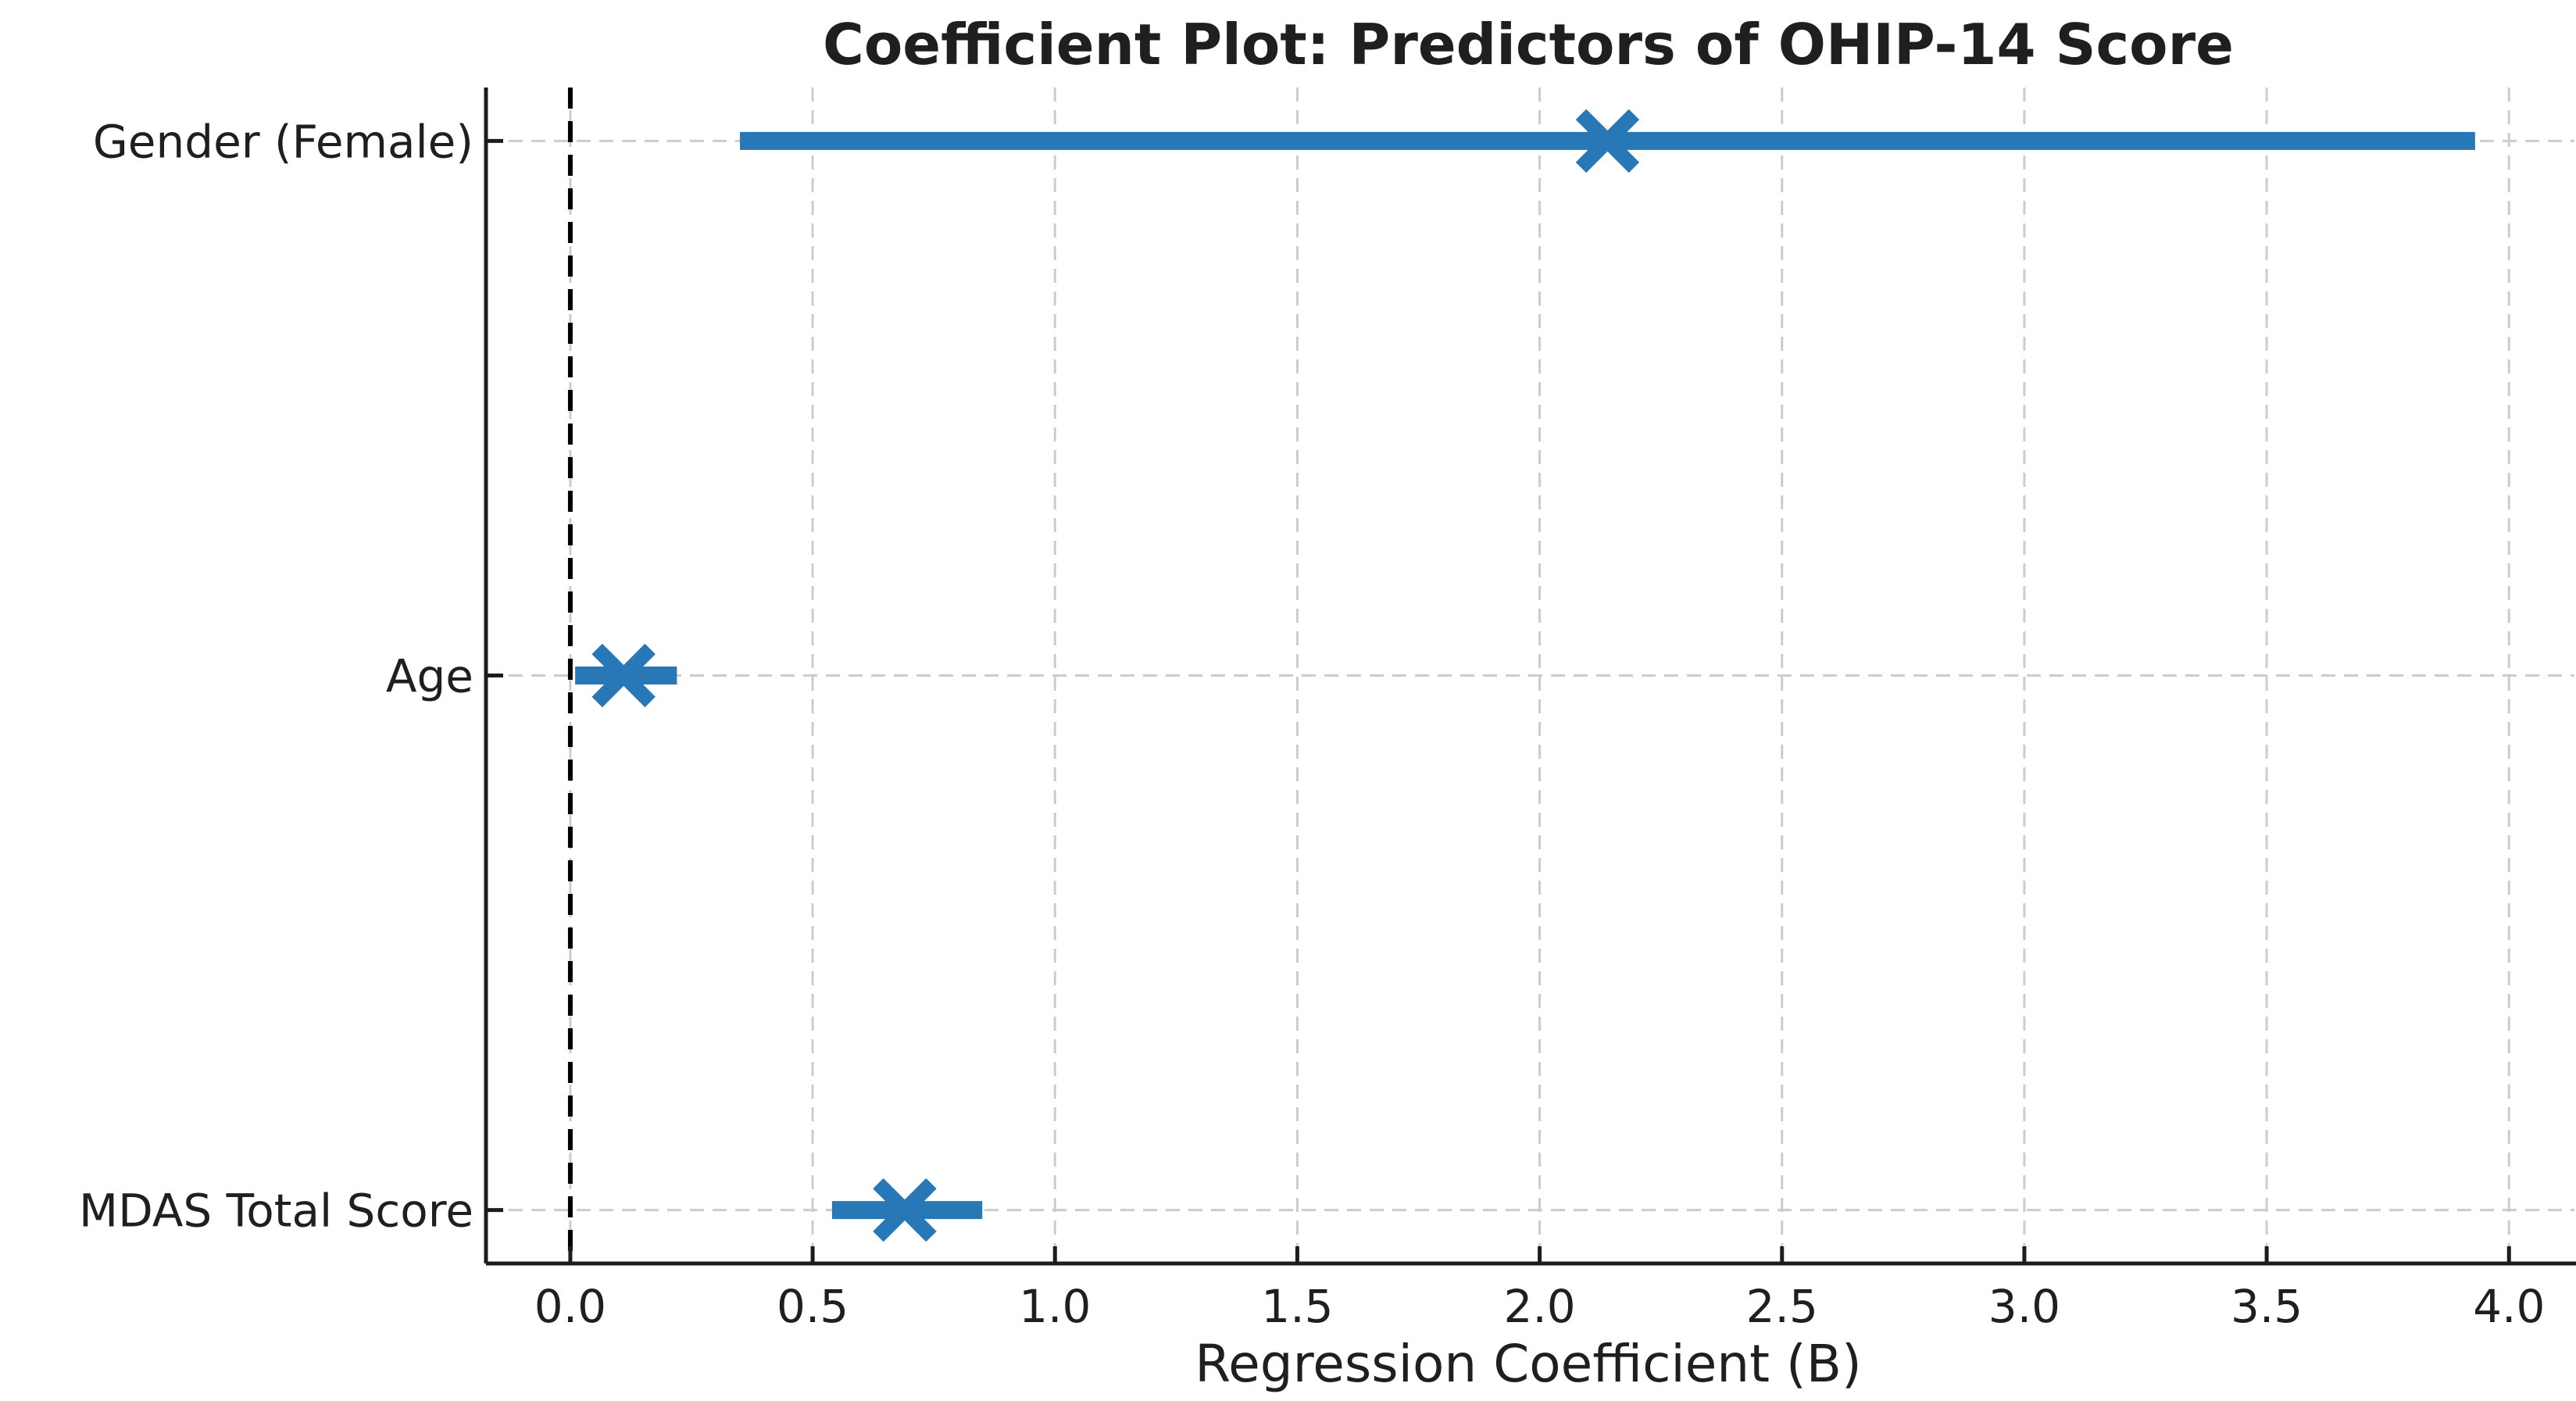  What do you see at coordinates (2509, 1306) in the screenshot?
I see `x-tick-label: 4.0` at bounding box center [2509, 1306].